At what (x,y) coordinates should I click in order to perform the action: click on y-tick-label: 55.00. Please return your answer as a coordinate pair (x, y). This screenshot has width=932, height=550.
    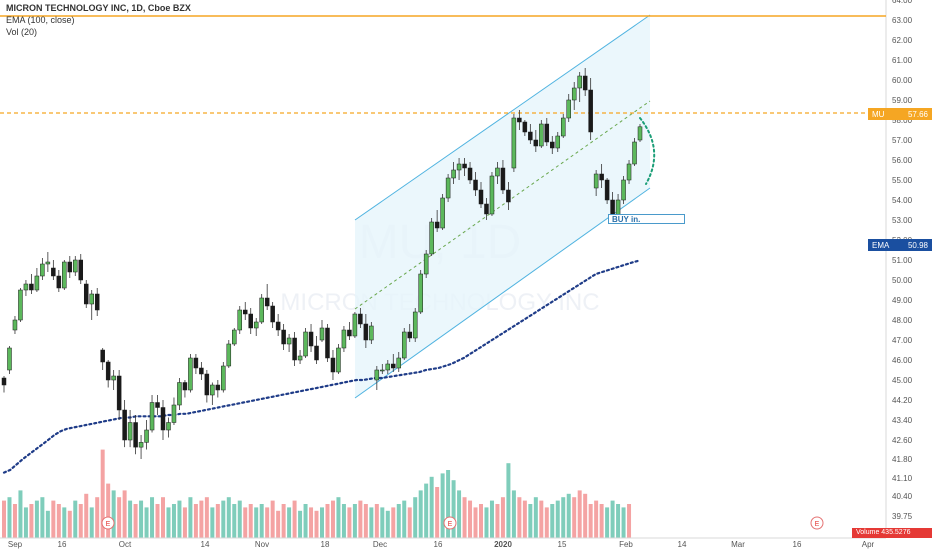
    Looking at the image, I should click on (902, 180).